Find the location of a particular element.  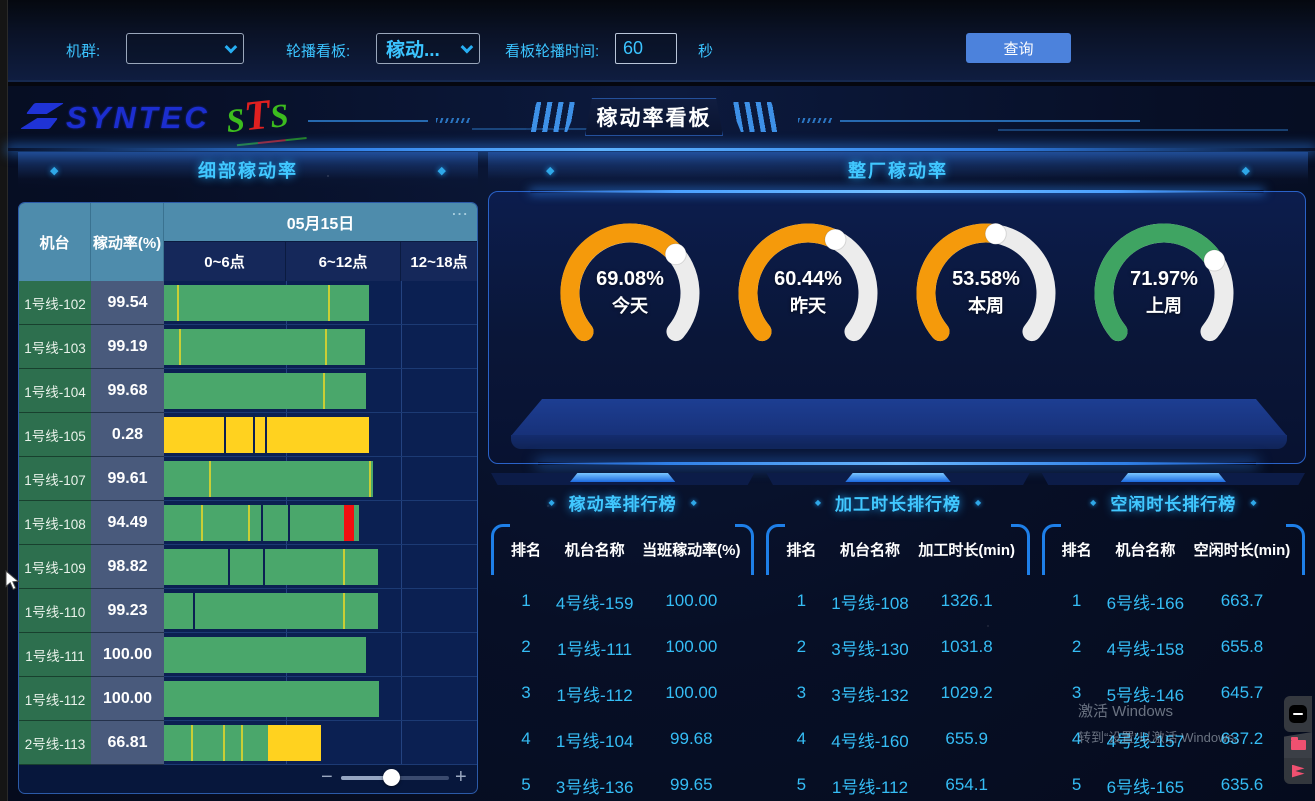

slider-handle is located at coordinates (391, 777).